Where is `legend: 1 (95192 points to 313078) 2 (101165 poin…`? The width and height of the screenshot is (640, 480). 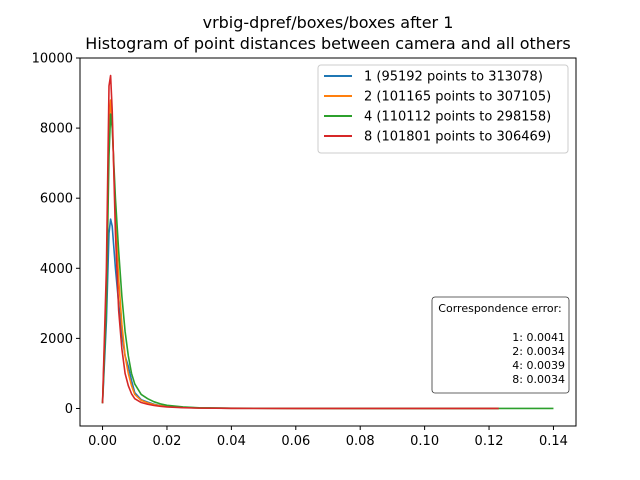 legend: 1 (95192 points to 313078) 2 (101165 poin… is located at coordinates (443, 109).